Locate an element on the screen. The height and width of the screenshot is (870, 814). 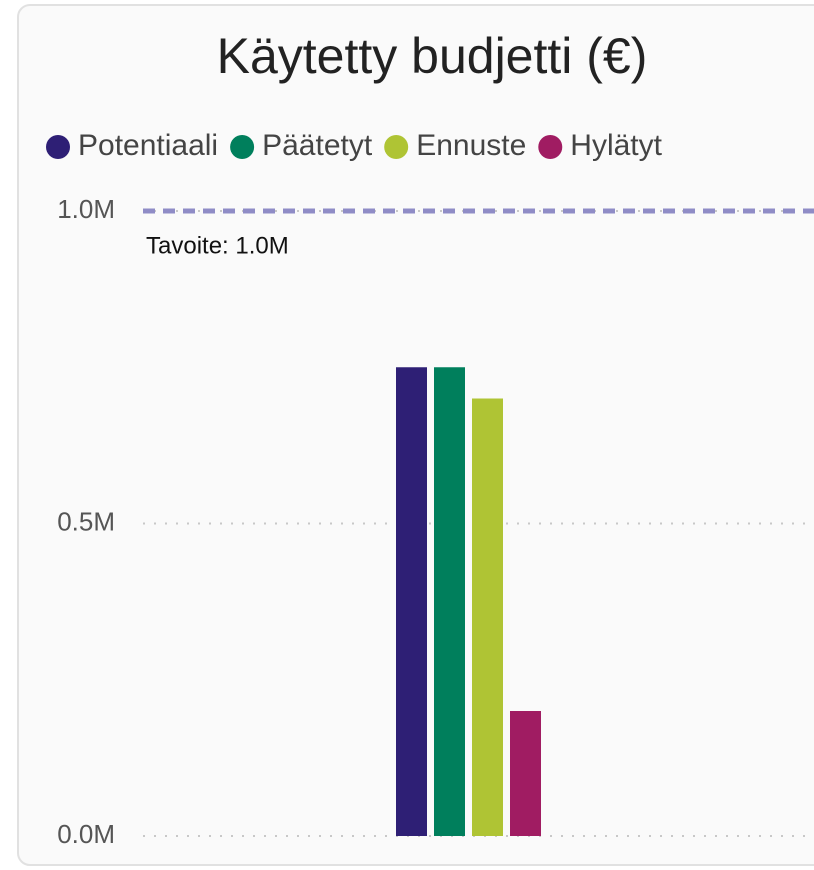
y-tick-label: 0.5M is located at coordinates (86, 521).